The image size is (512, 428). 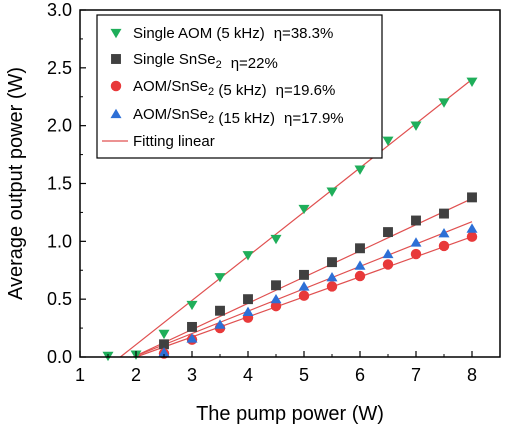 What do you see at coordinates (136, 375) in the screenshot?
I see `x-tick-label: 2` at bounding box center [136, 375].